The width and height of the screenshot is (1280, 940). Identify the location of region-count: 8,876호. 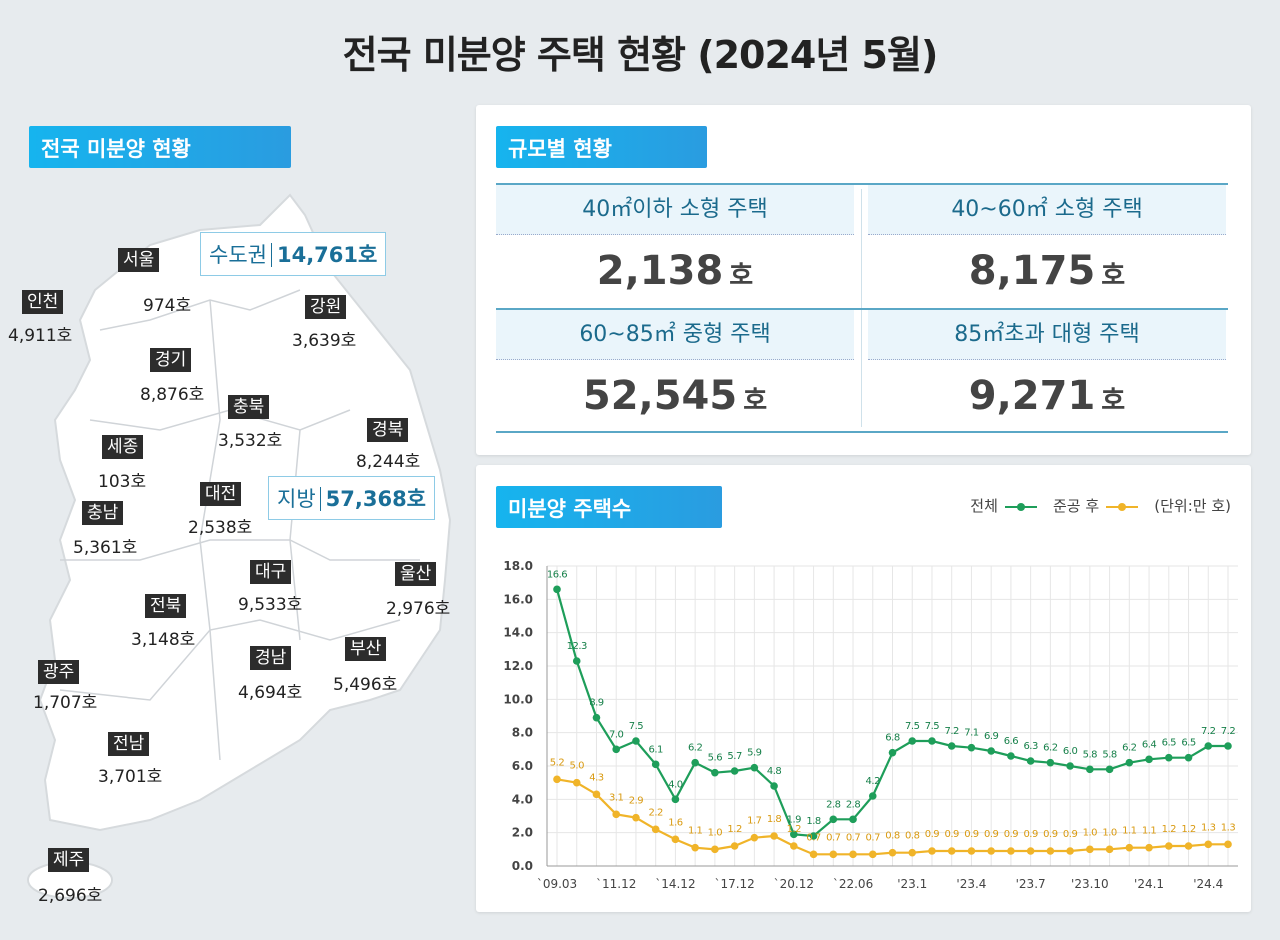
(172, 395).